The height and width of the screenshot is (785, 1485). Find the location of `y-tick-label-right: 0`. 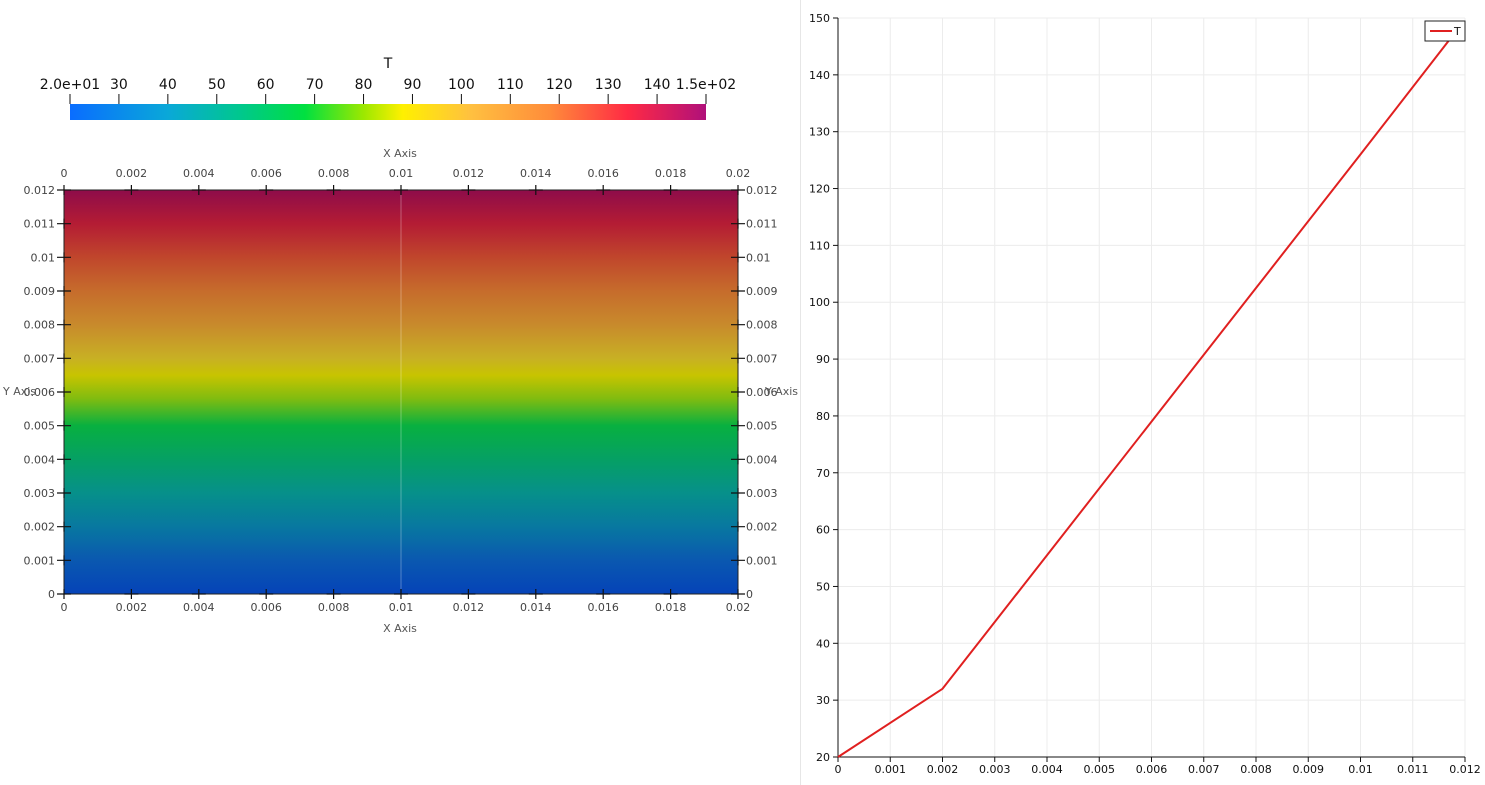

y-tick-label-right: 0 is located at coordinates (749, 594).